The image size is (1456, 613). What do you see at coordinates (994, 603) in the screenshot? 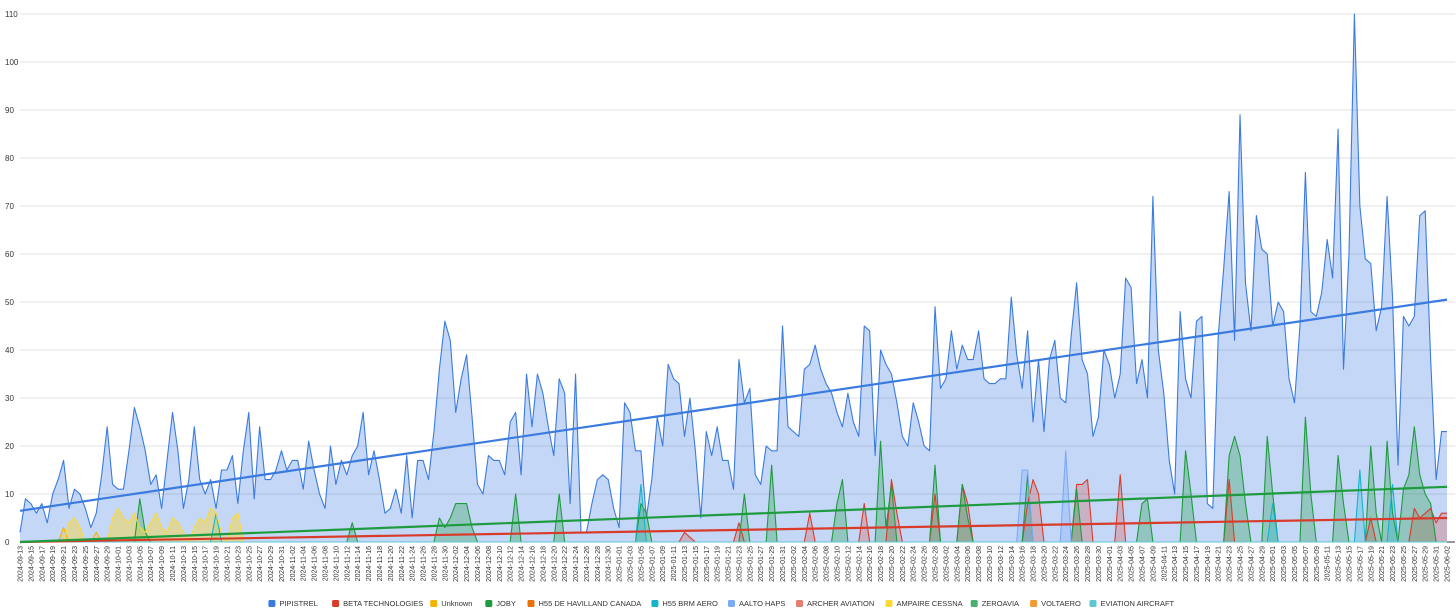
I see `legend-item-zeroavia: ZEROAVIA` at bounding box center [994, 603].